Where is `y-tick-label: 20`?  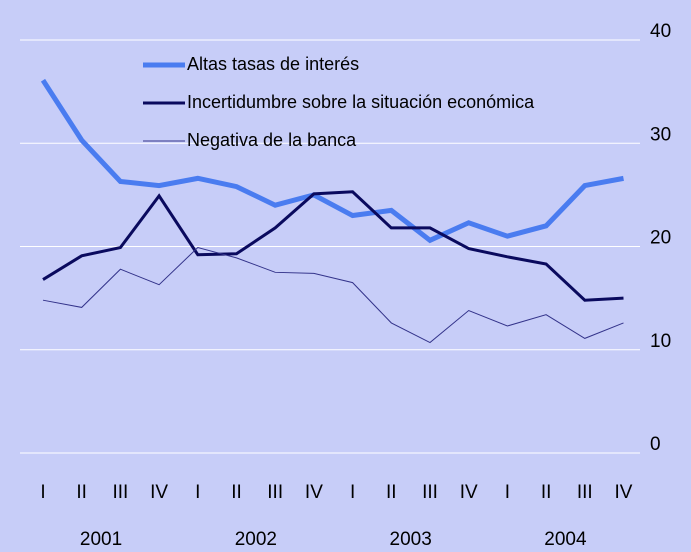
y-tick-label: 20 is located at coordinates (660, 238).